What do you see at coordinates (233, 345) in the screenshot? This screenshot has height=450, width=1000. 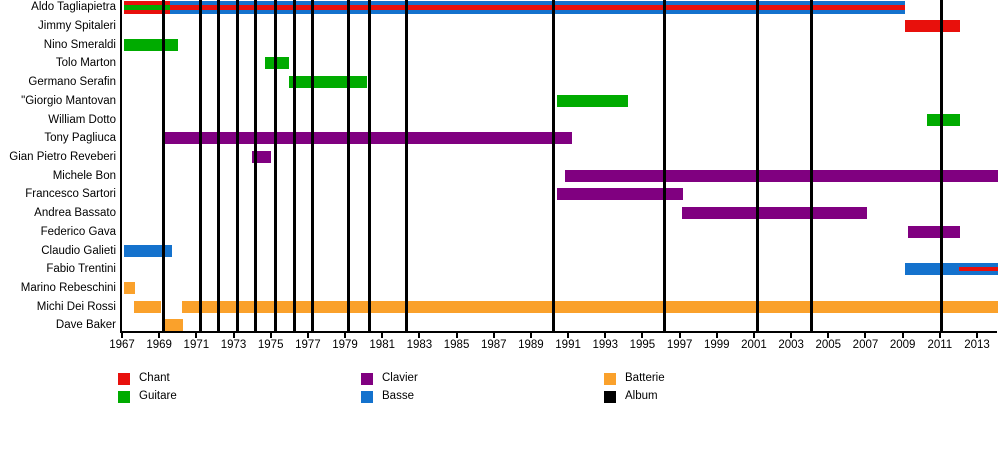 I see `axis-tick-label: 1973` at bounding box center [233, 345].